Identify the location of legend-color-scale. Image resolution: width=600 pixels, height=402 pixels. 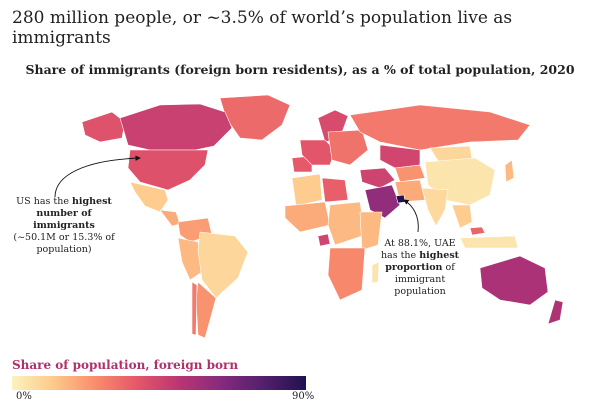
(159, 383).